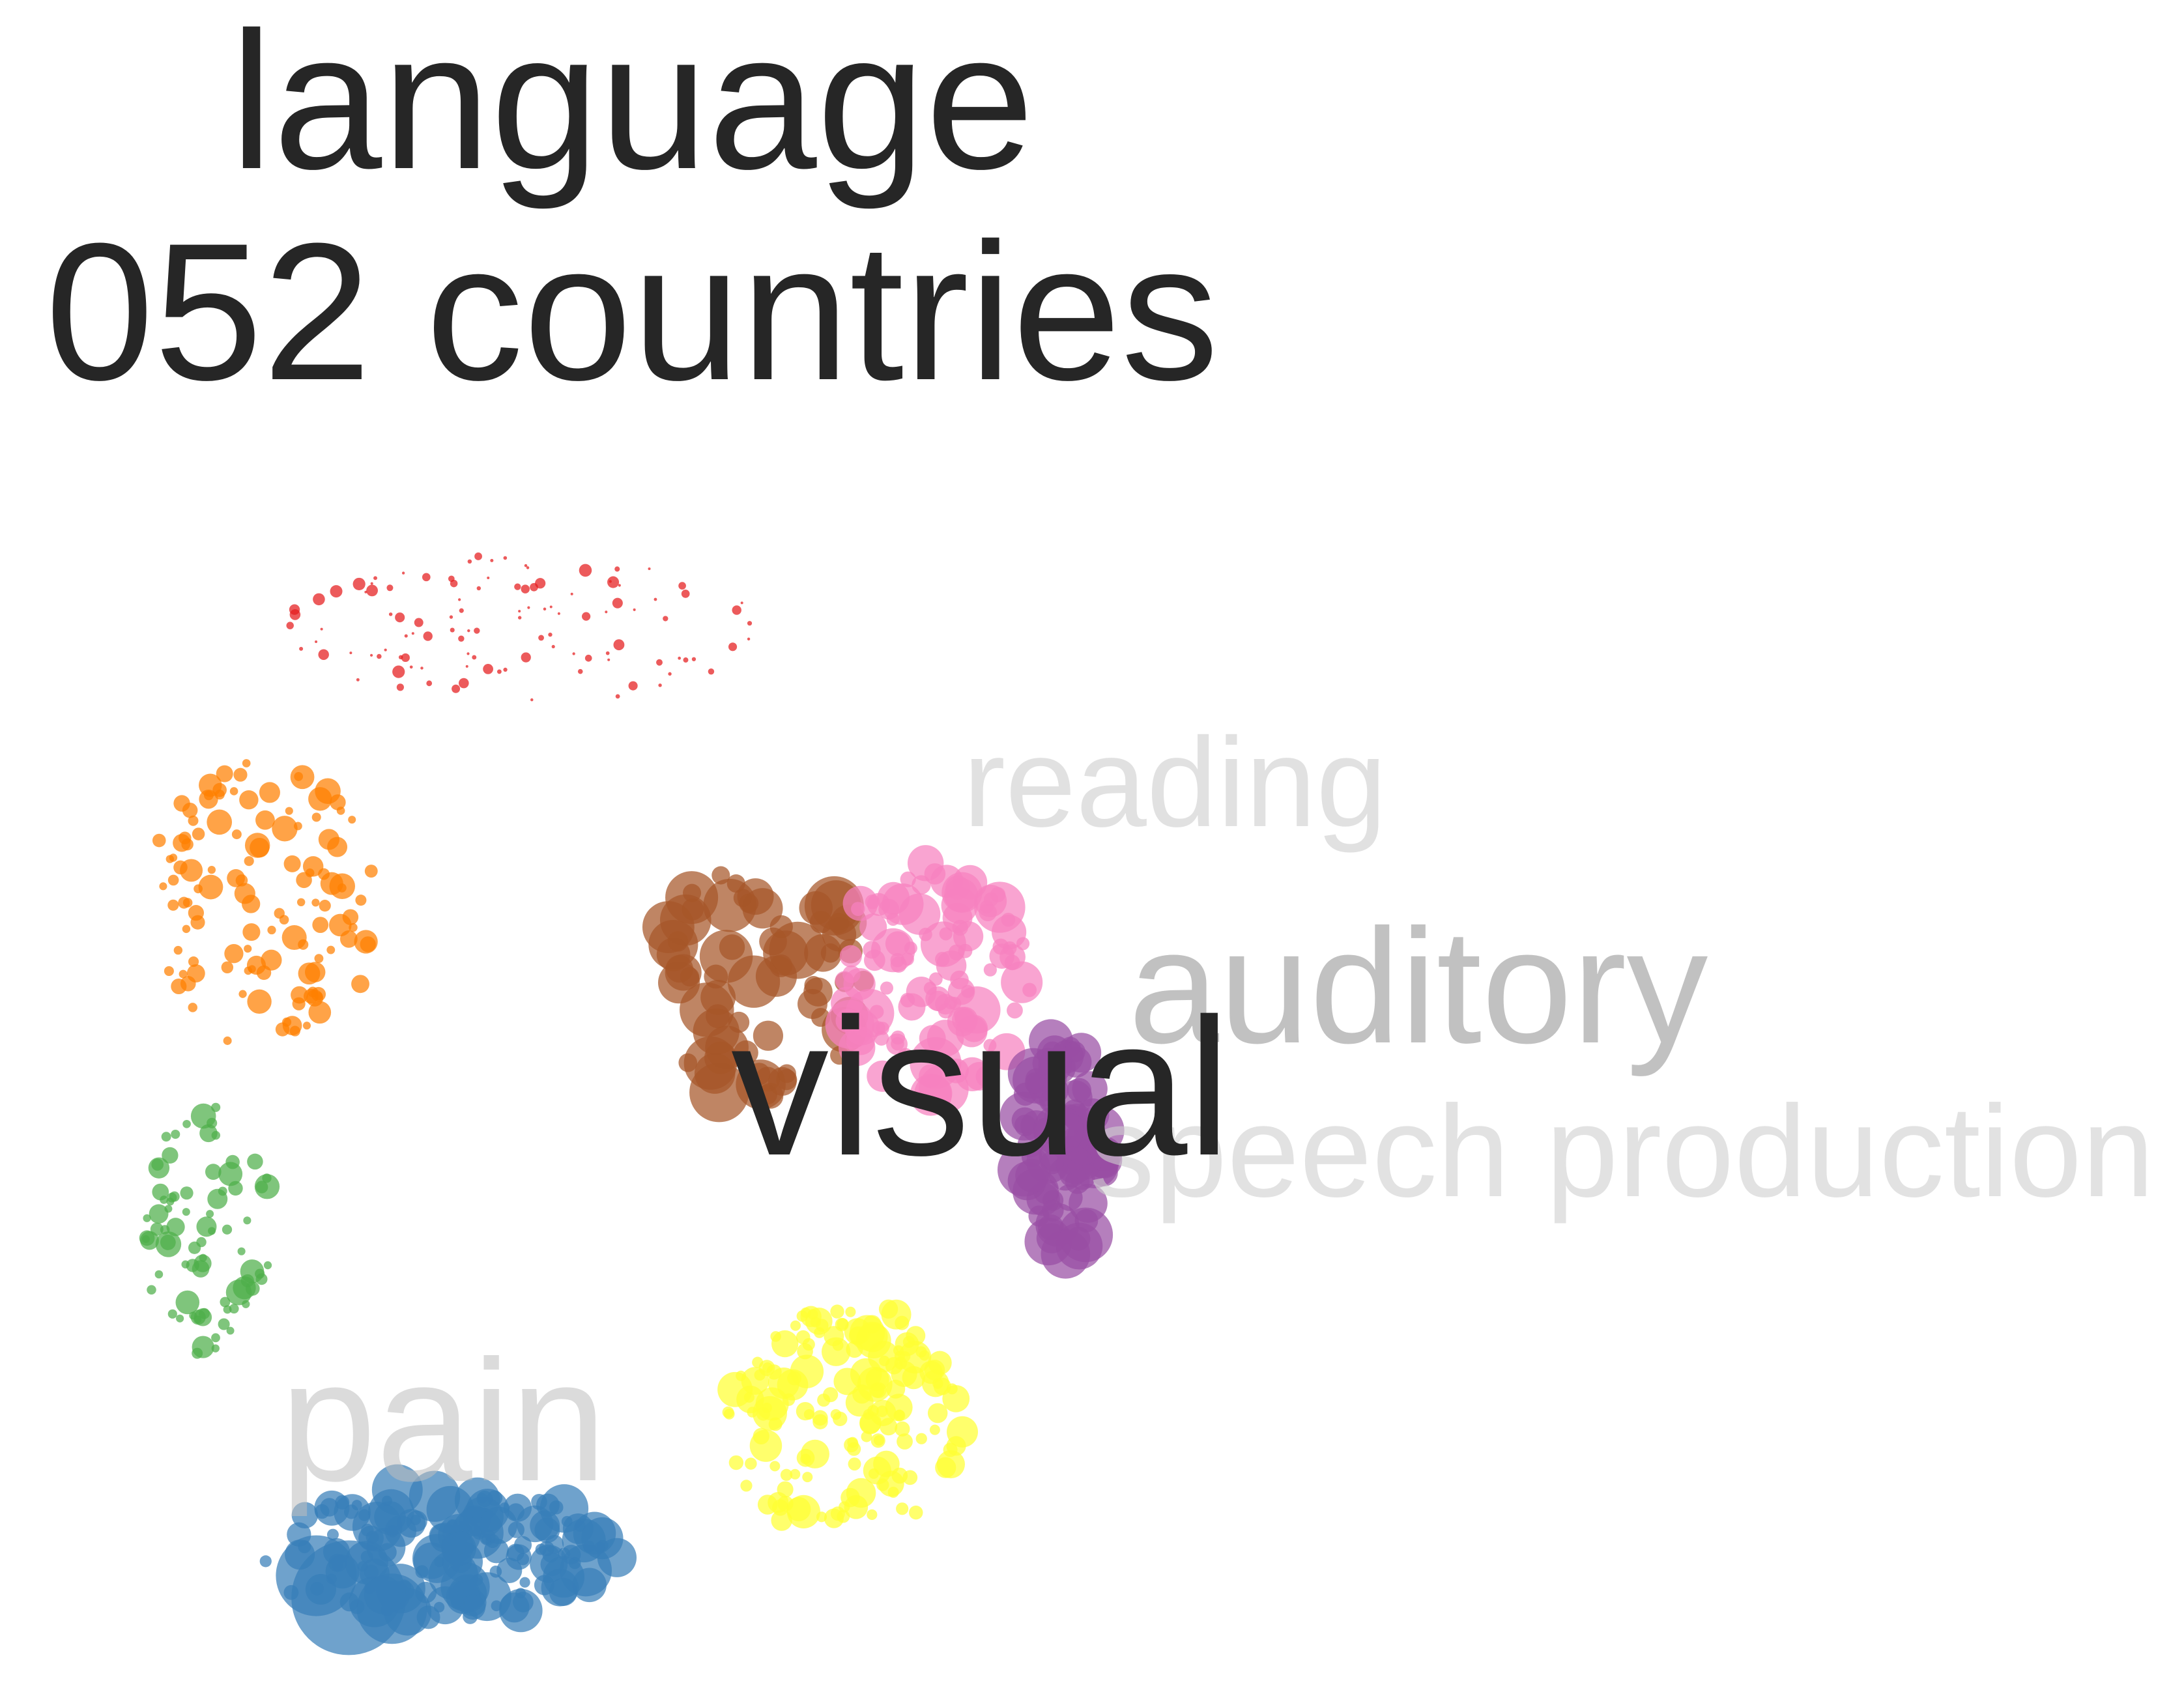  Describe the element at coordinates (981, 1086) in the screenshot. I see `label-visual: visual` at that location.